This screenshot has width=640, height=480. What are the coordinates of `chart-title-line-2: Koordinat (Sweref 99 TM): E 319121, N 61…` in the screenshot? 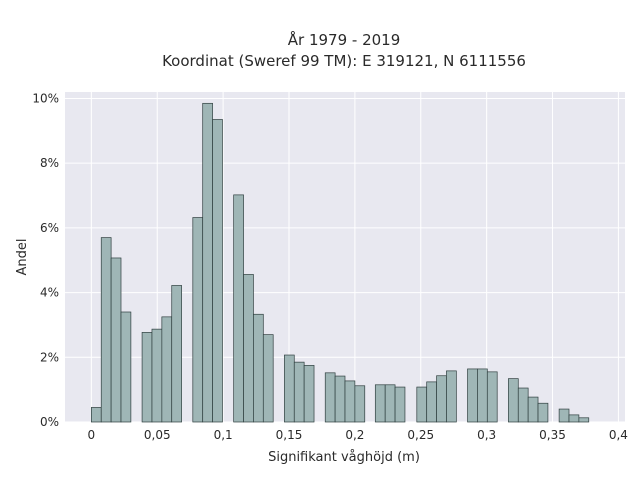 It's located at (344, 61).